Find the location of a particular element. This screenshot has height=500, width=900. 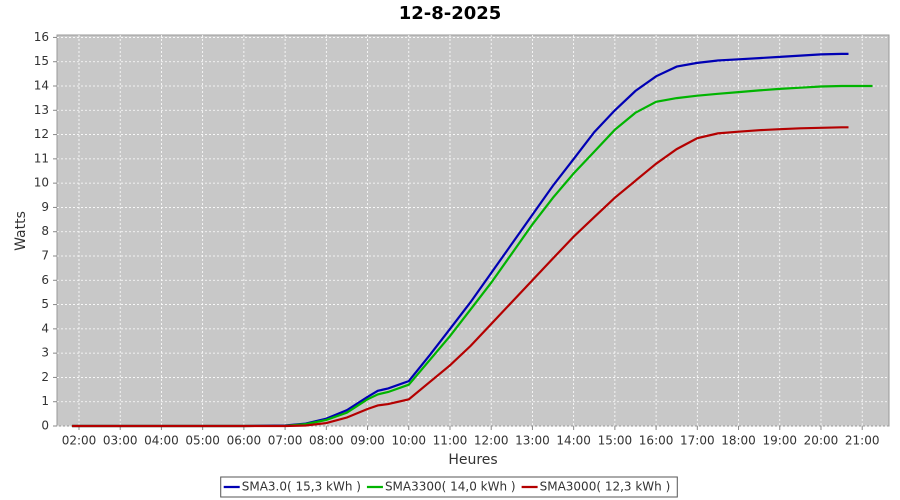

x-tick-label: 13:00 is located at coordinates (532, 441).